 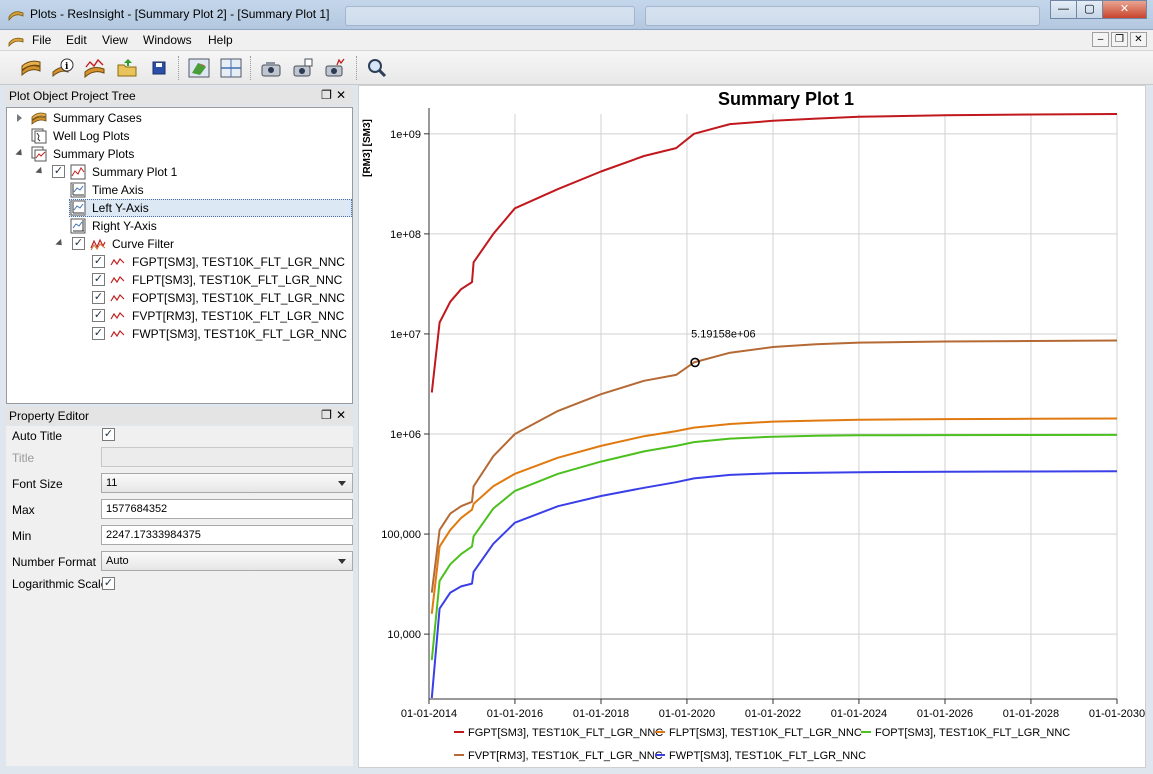 I want to click on x-tick-label: 01-01-2014, so click(x=429, y=714).